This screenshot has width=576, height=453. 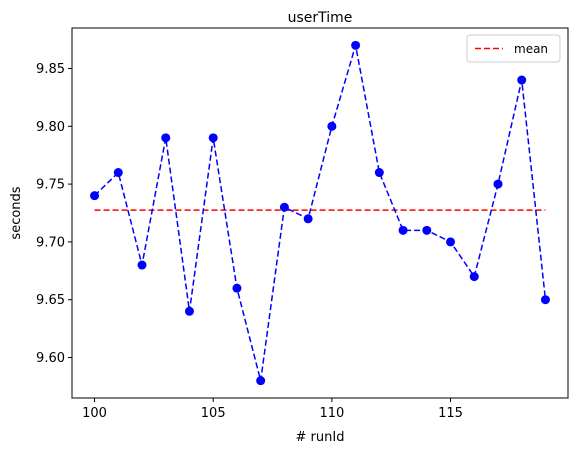 What do you see at coordinates (50, 185) in the screenshot?
I see `y-tick-label: 9.75` at bounding box center [50, 185].